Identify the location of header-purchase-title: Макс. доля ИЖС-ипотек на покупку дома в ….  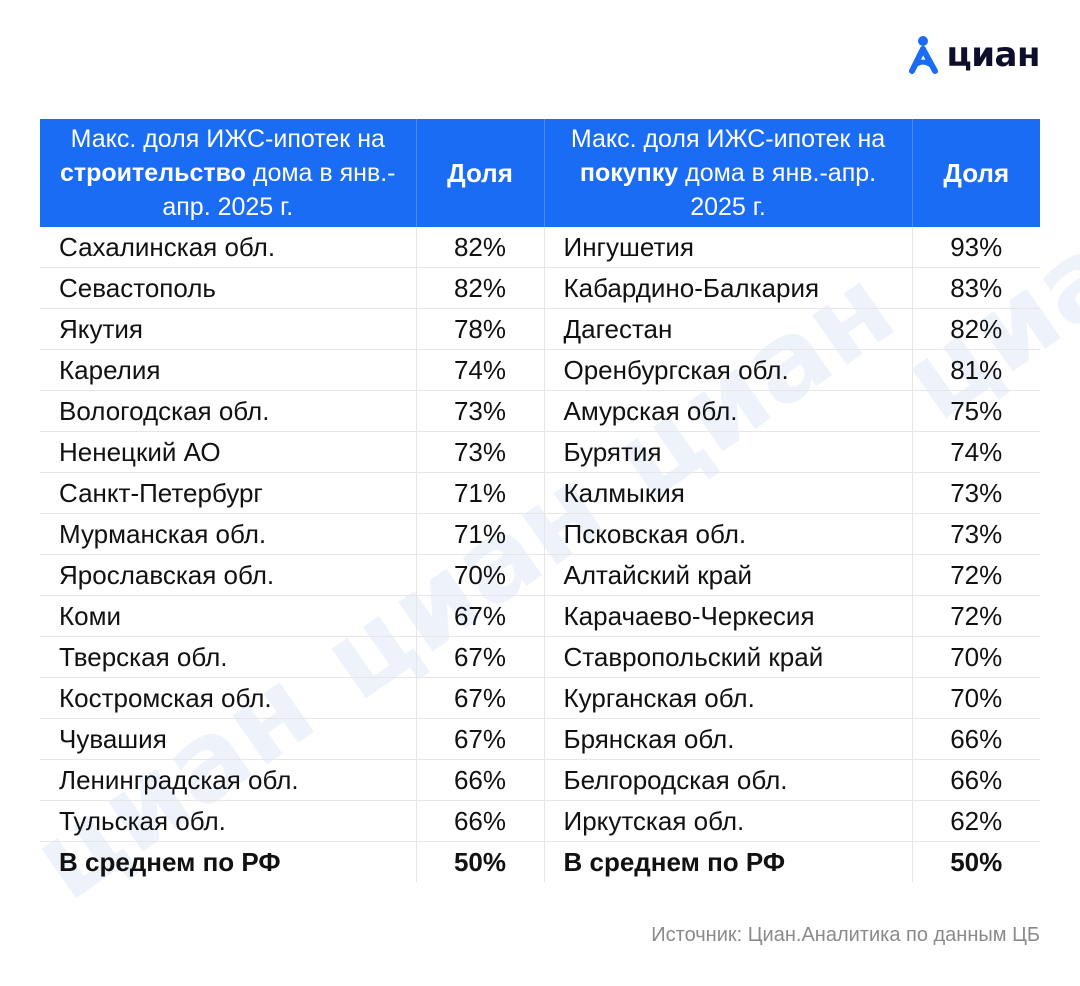
(727, 173).